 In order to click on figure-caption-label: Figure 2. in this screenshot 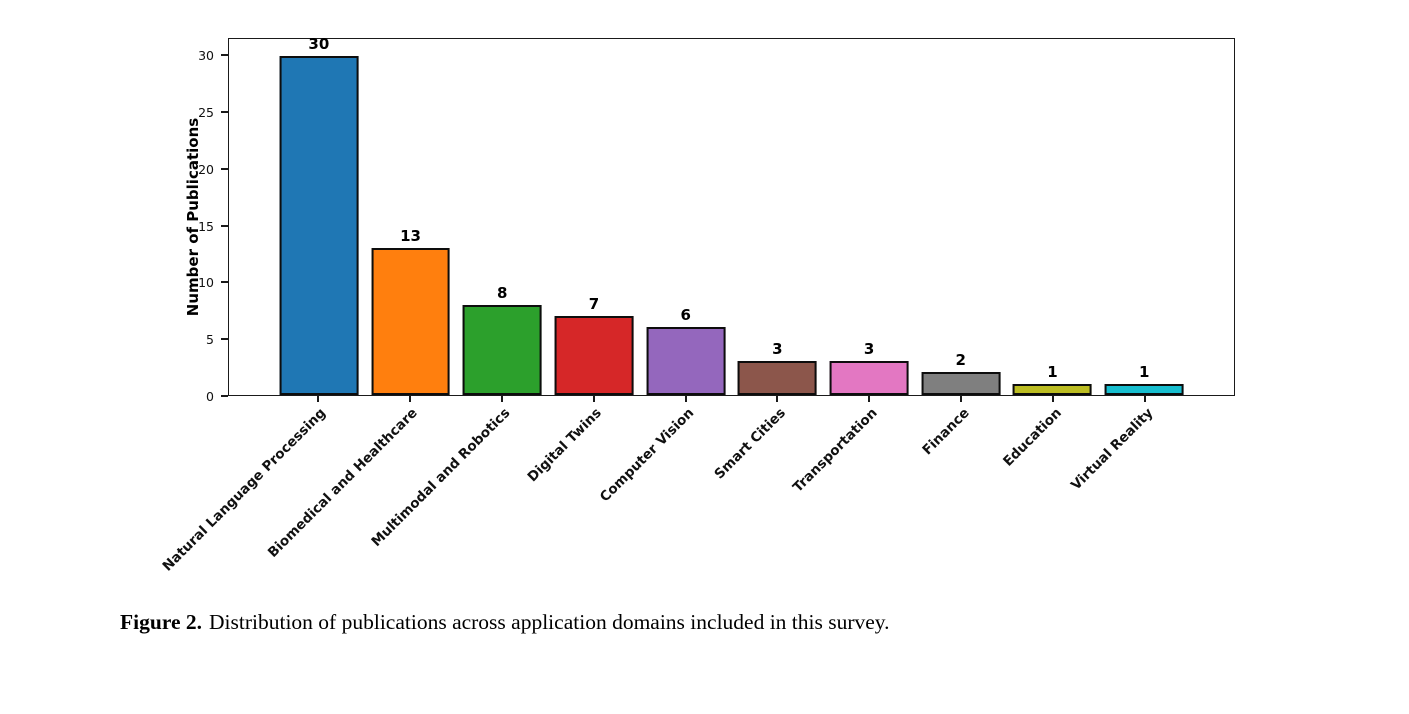, I will do `click(161, 622)`.